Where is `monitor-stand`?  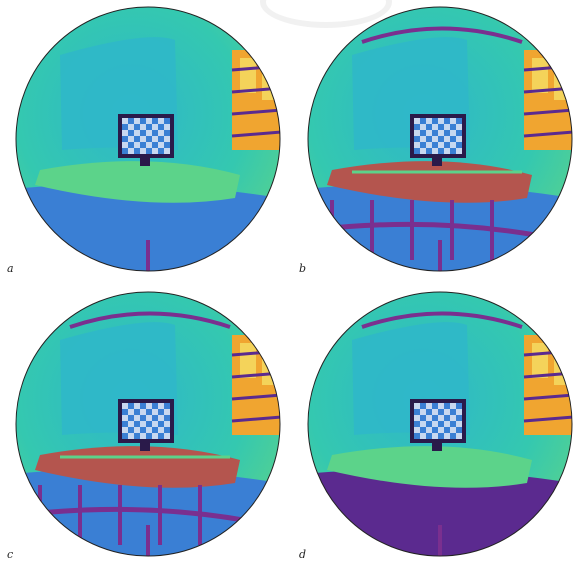 monitor-stand is located at coordinates (437, 162).